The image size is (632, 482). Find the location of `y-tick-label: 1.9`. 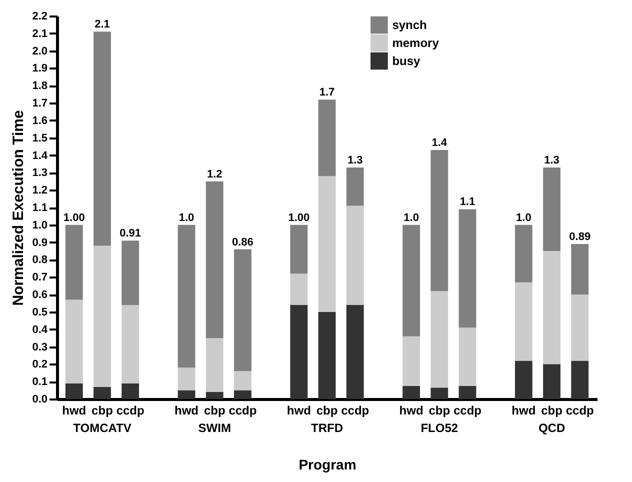

y-tick-label: 1.9 is located at coordinates (40, 68).